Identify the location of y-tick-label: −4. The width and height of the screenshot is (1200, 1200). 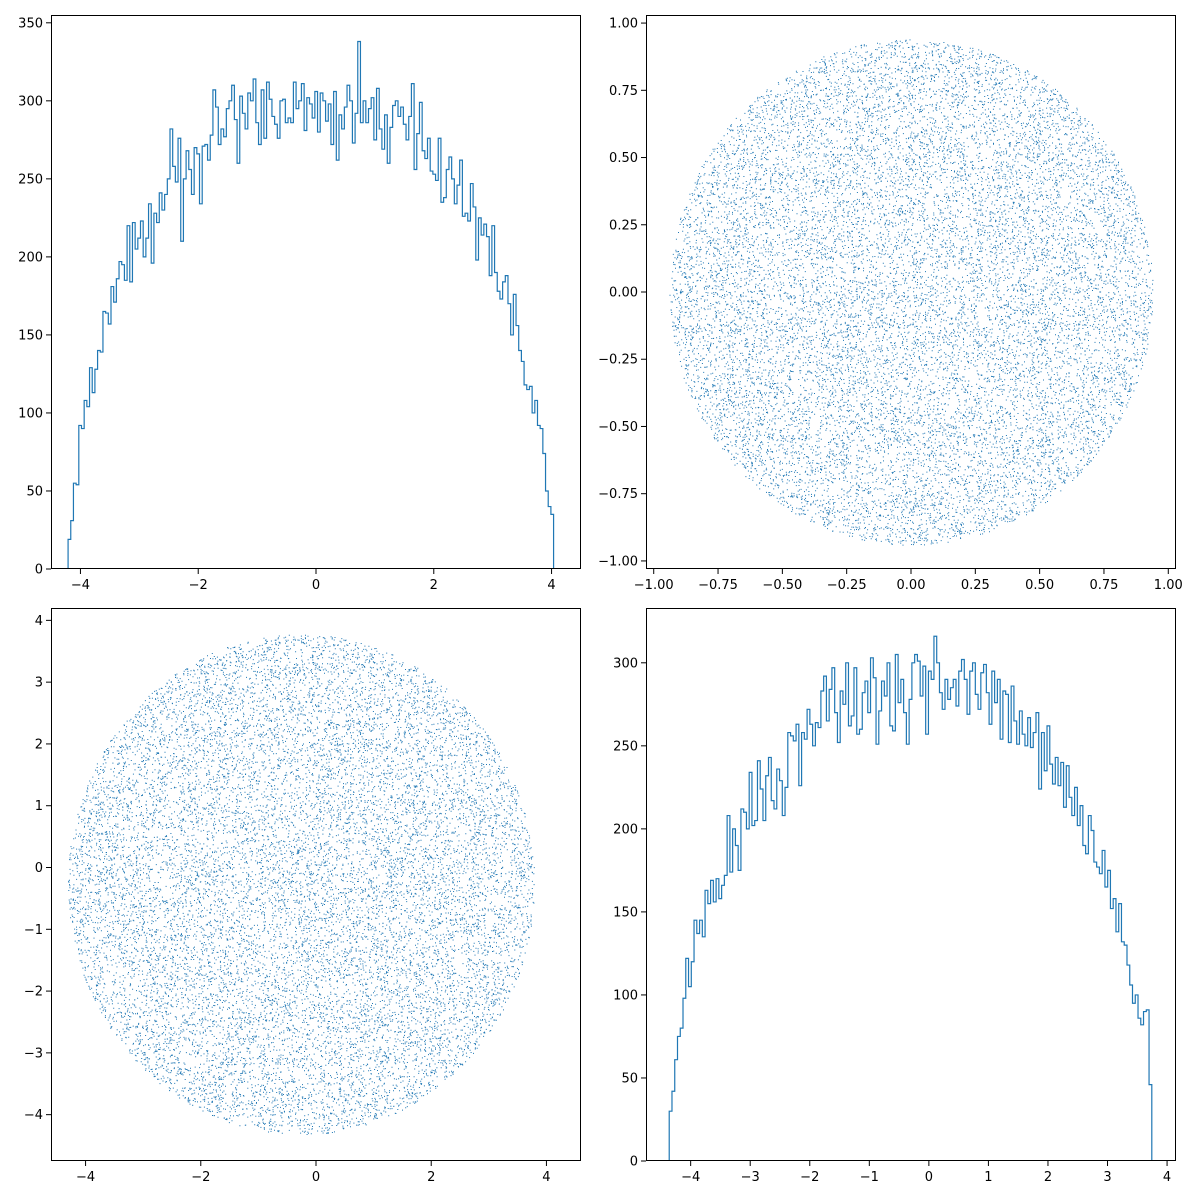
(33, 1115).